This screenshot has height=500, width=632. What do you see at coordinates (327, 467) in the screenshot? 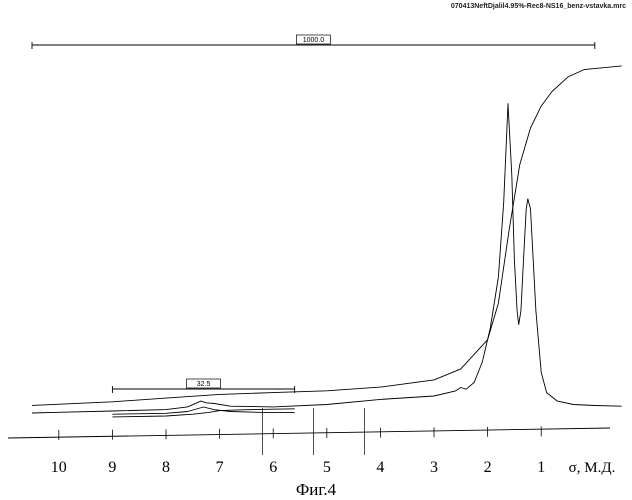
I see `x-tick-label: 5` at bounding box center [327, 467].